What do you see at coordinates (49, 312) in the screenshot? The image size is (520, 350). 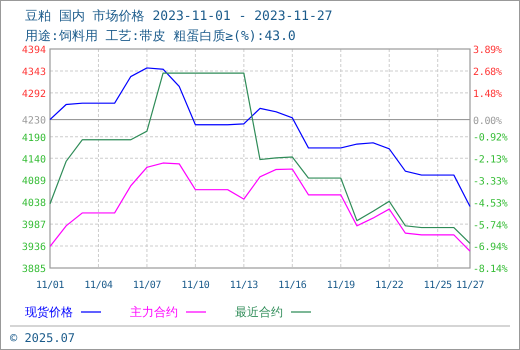 I see `legend-label: 现货价格` at bounding box center [49, 312].